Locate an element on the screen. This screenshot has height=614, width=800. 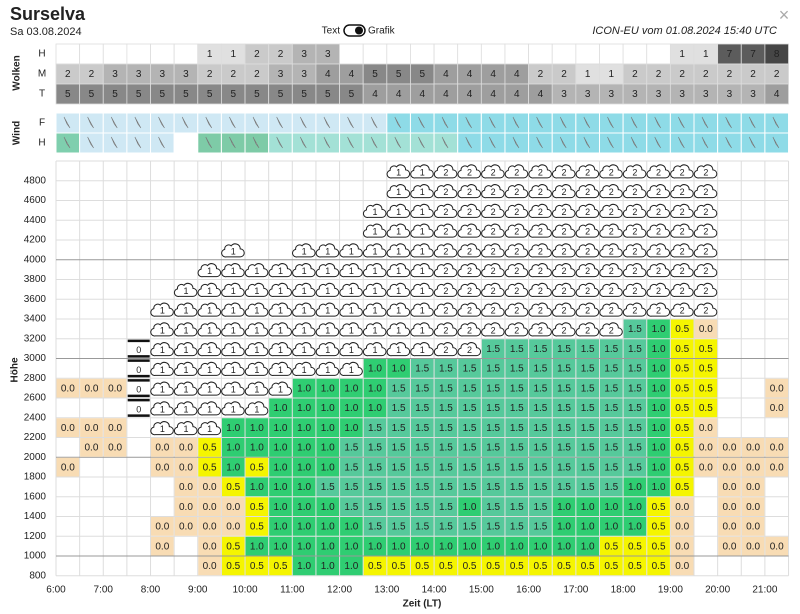
view-toggle is located at coordinates (354, 30).